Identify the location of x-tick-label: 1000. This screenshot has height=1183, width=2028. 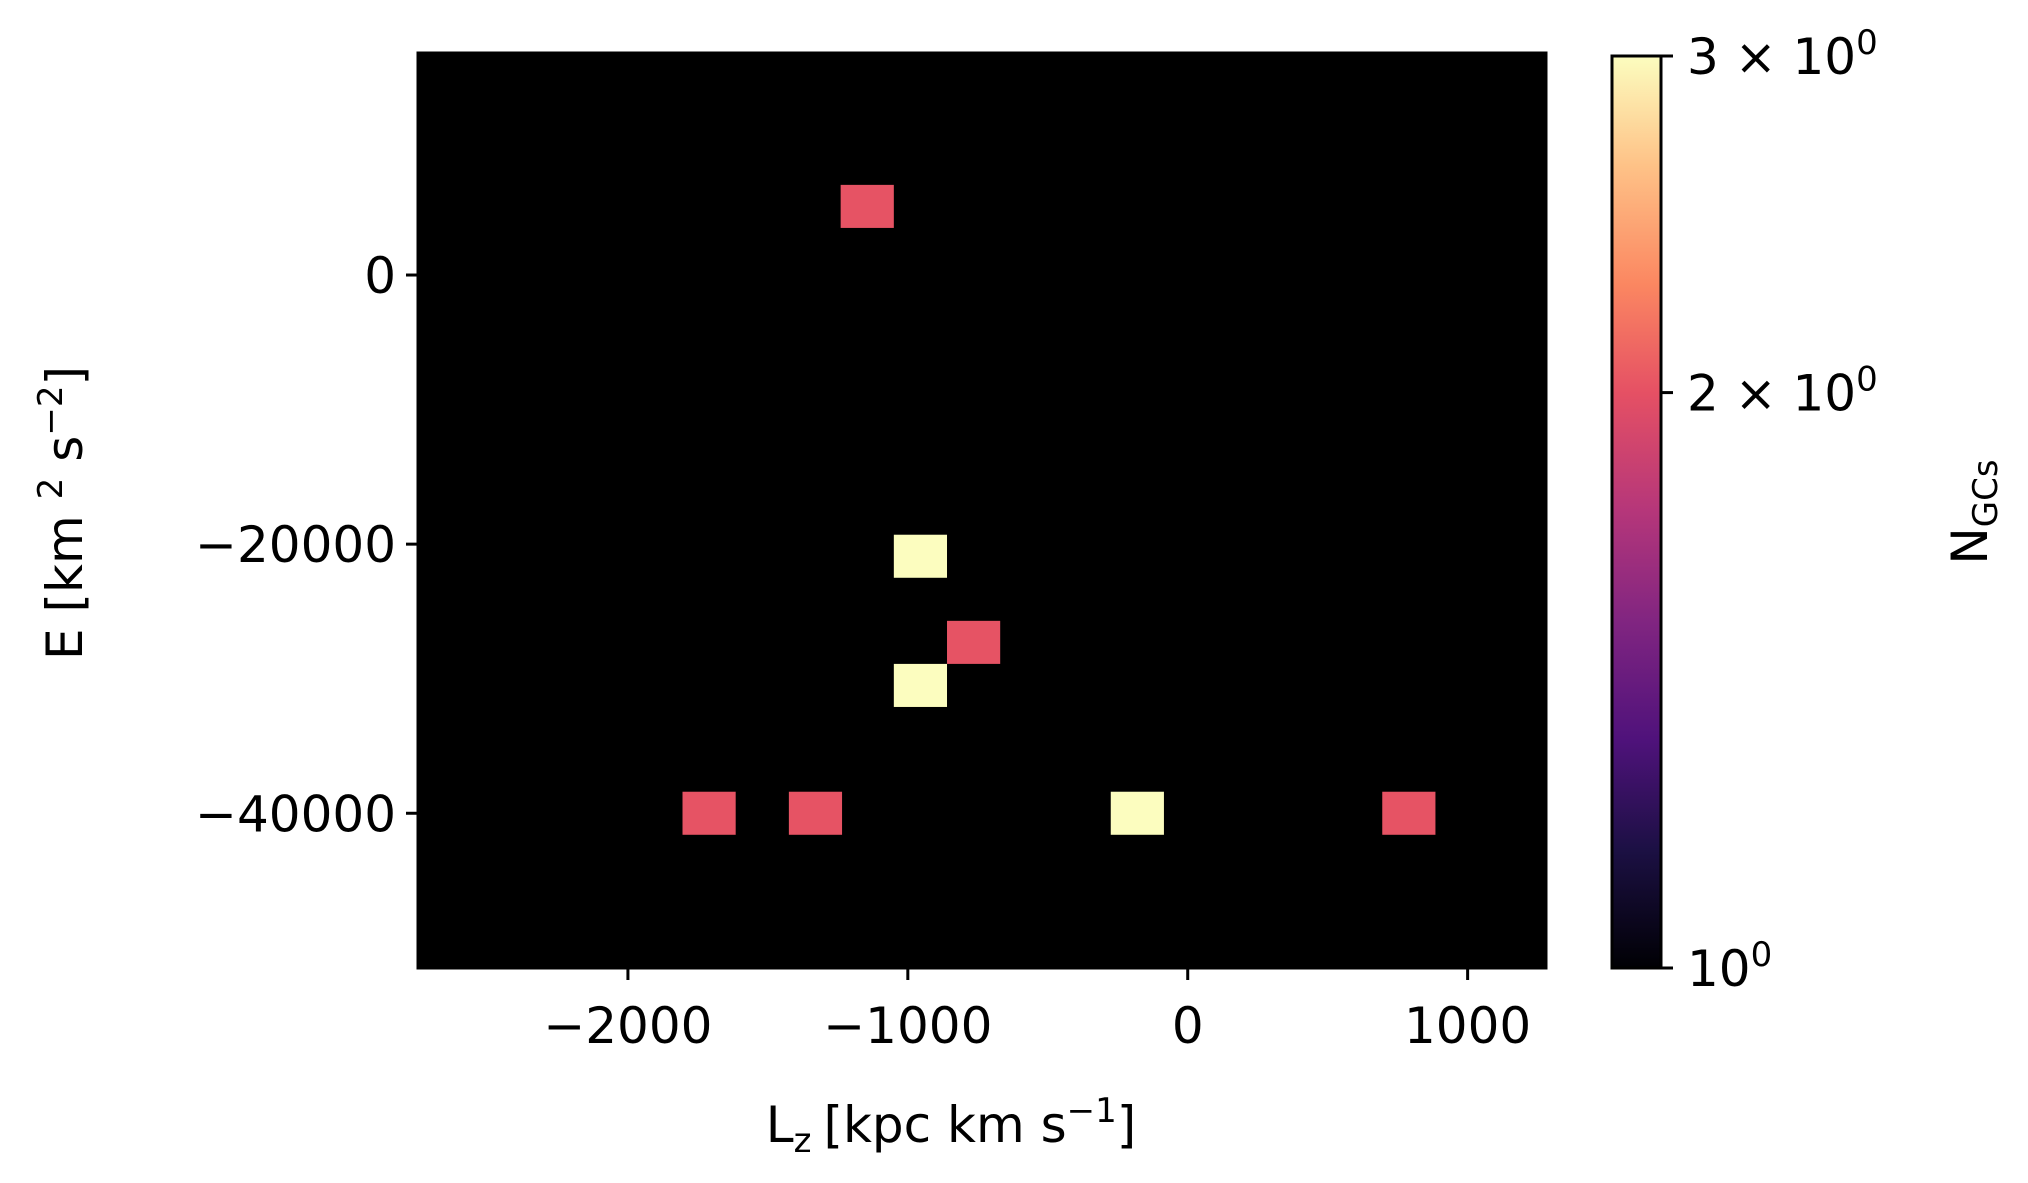
(1467, 1026).